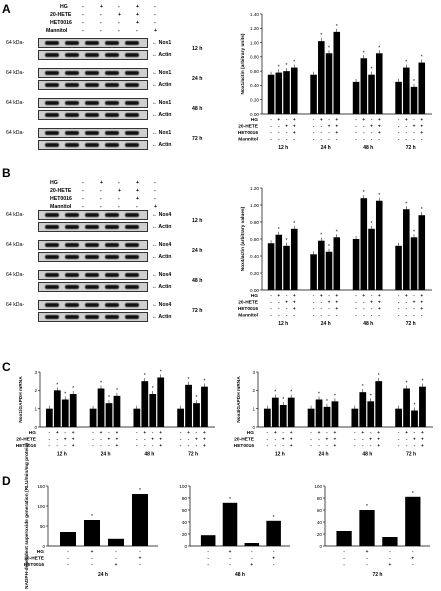 This screenshot has height=591, width=441. Describe the element at coordinates (185, 510) in the screenshot. I see `y-tick-label: 60` at that location.